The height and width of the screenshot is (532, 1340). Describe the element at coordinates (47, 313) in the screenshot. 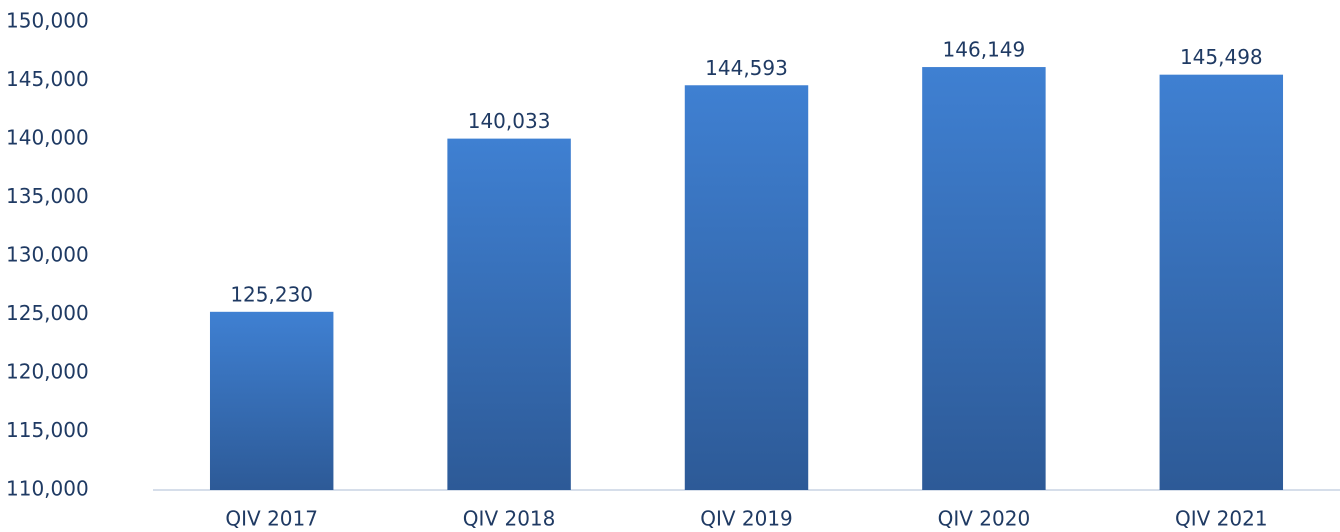

I see `y-tick-label: 125,000` at that location.